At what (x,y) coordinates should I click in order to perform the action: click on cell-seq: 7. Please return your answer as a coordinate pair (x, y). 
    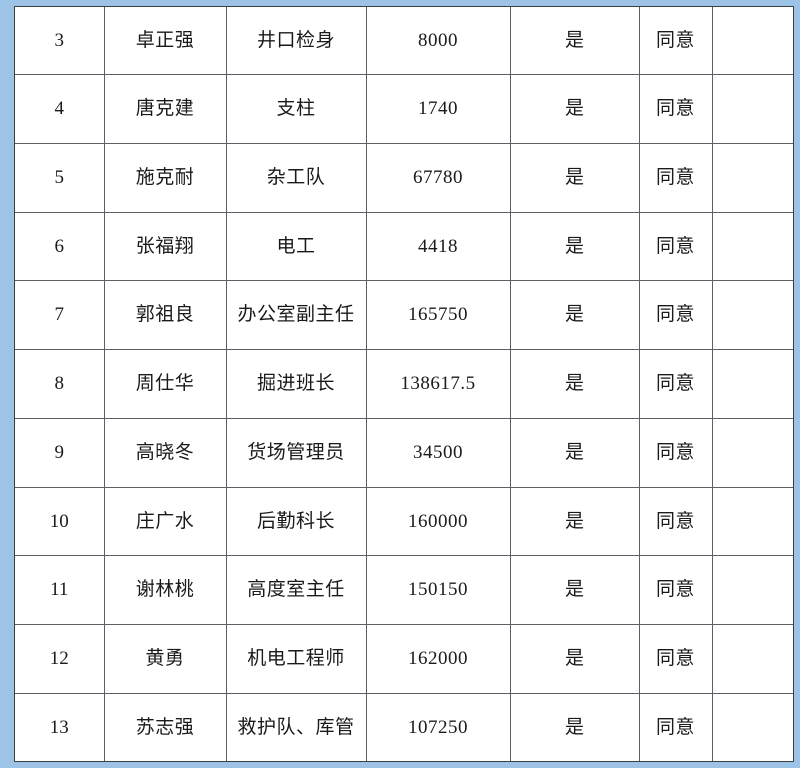
    Looking at the image, I should click on (60, 315).